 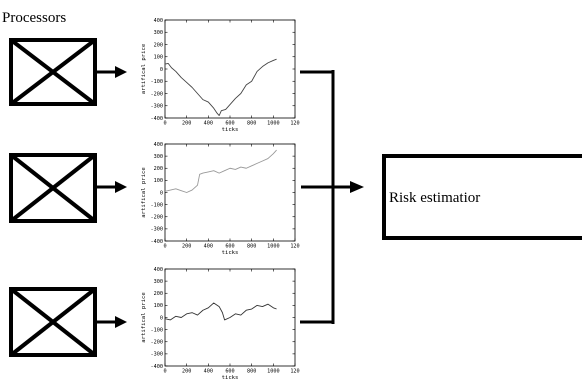 I want to click on risk-estimator-label: Risk estimatior, so click(x=434, y=198).